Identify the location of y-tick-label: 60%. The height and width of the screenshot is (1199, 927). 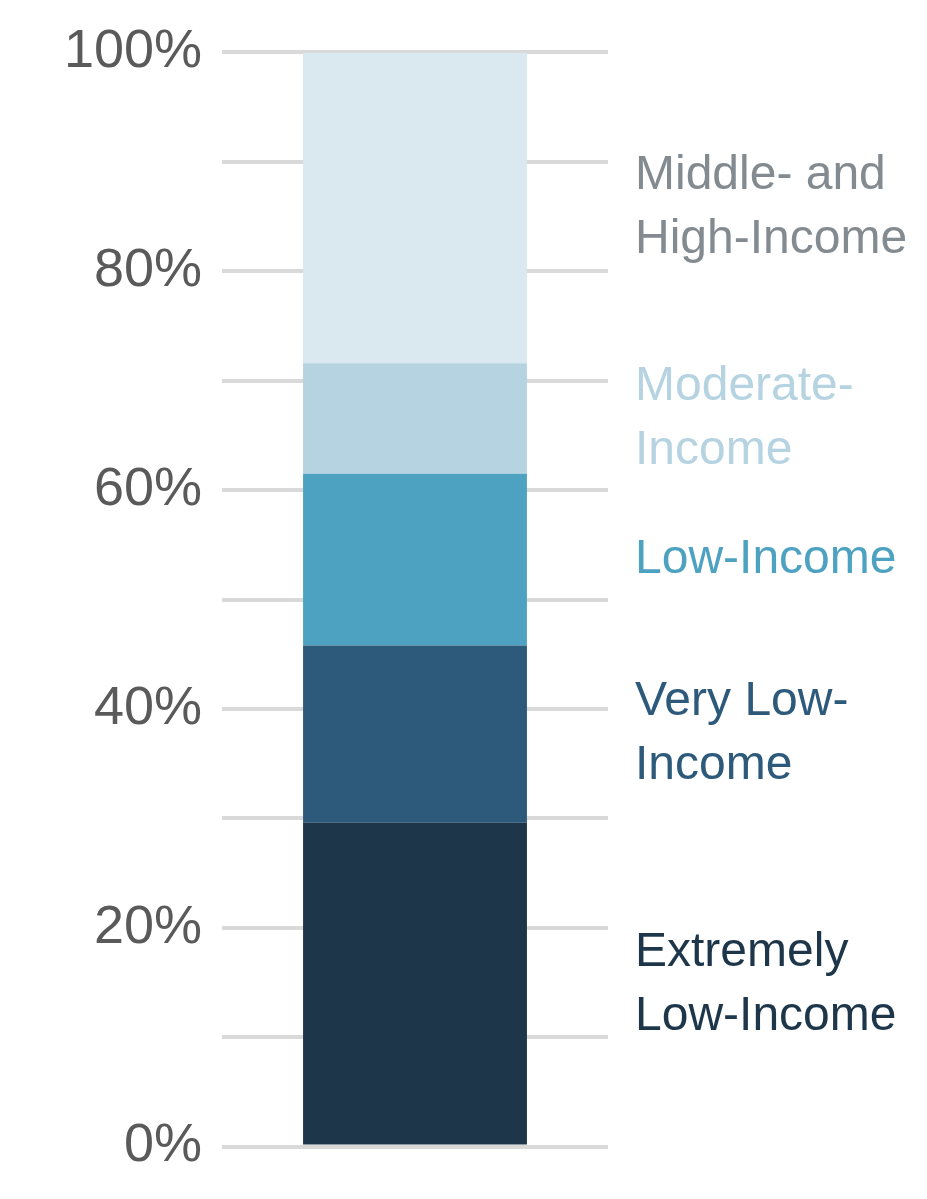
(147, 485).